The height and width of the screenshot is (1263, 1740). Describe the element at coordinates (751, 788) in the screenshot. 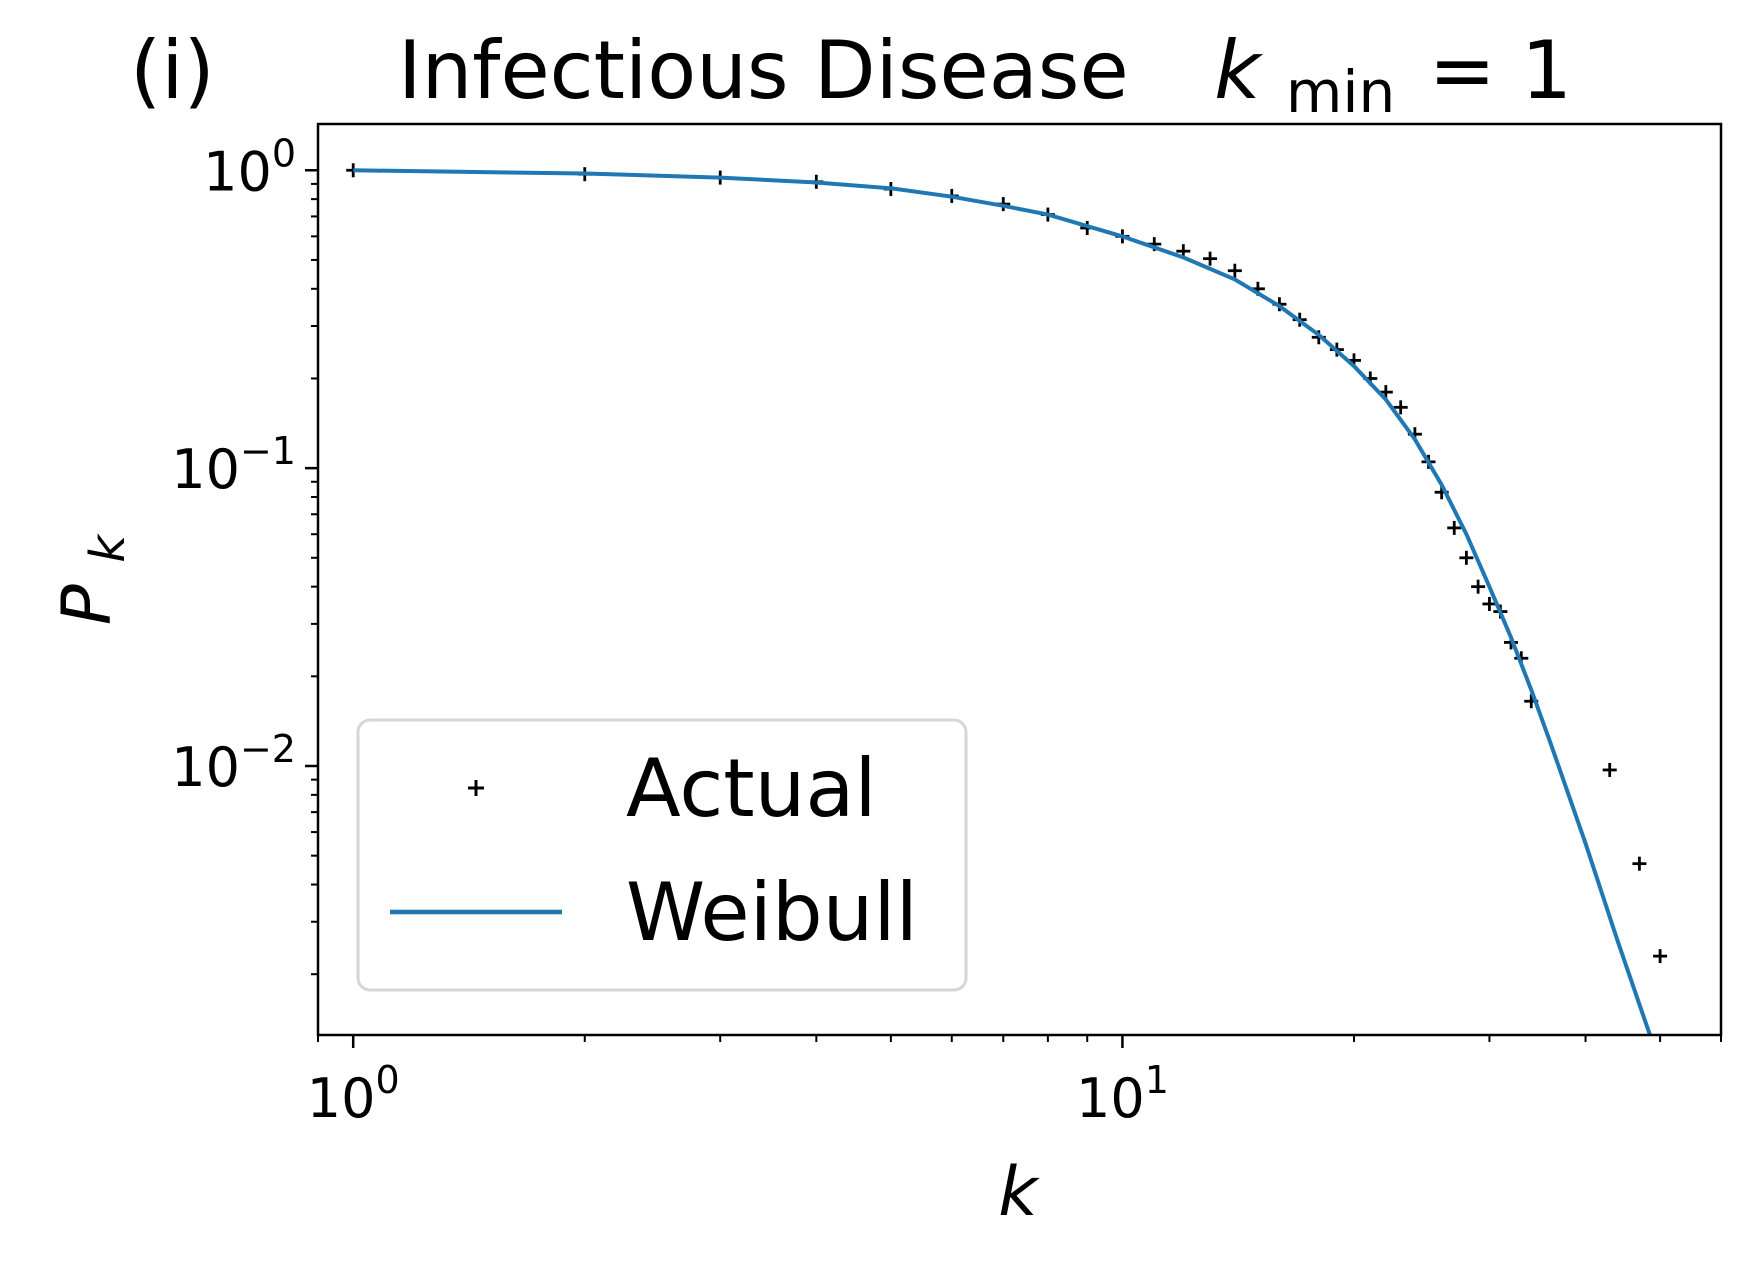

I see `legend-actual-label: Actual` at that location.